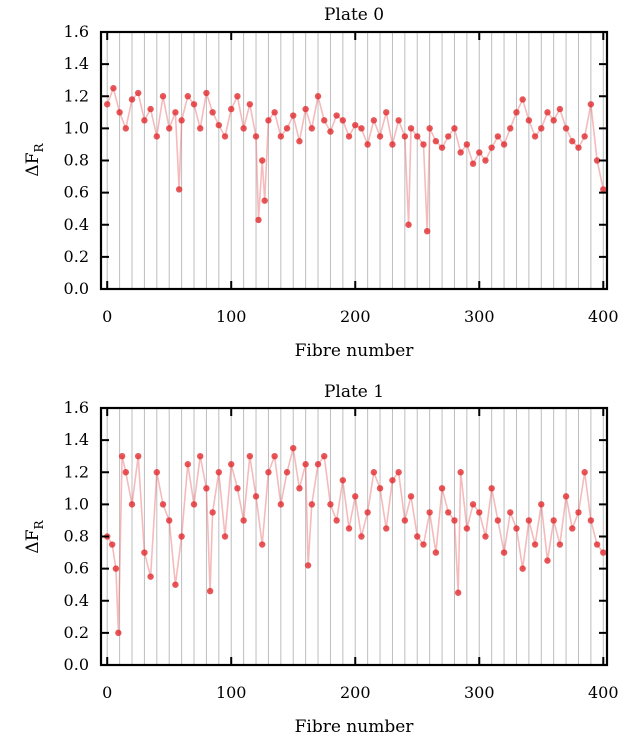  What do you see at coordinates (355, 316) in the screenshot?
I see `x-tick-label: 200` at bounding box center [355, 316].